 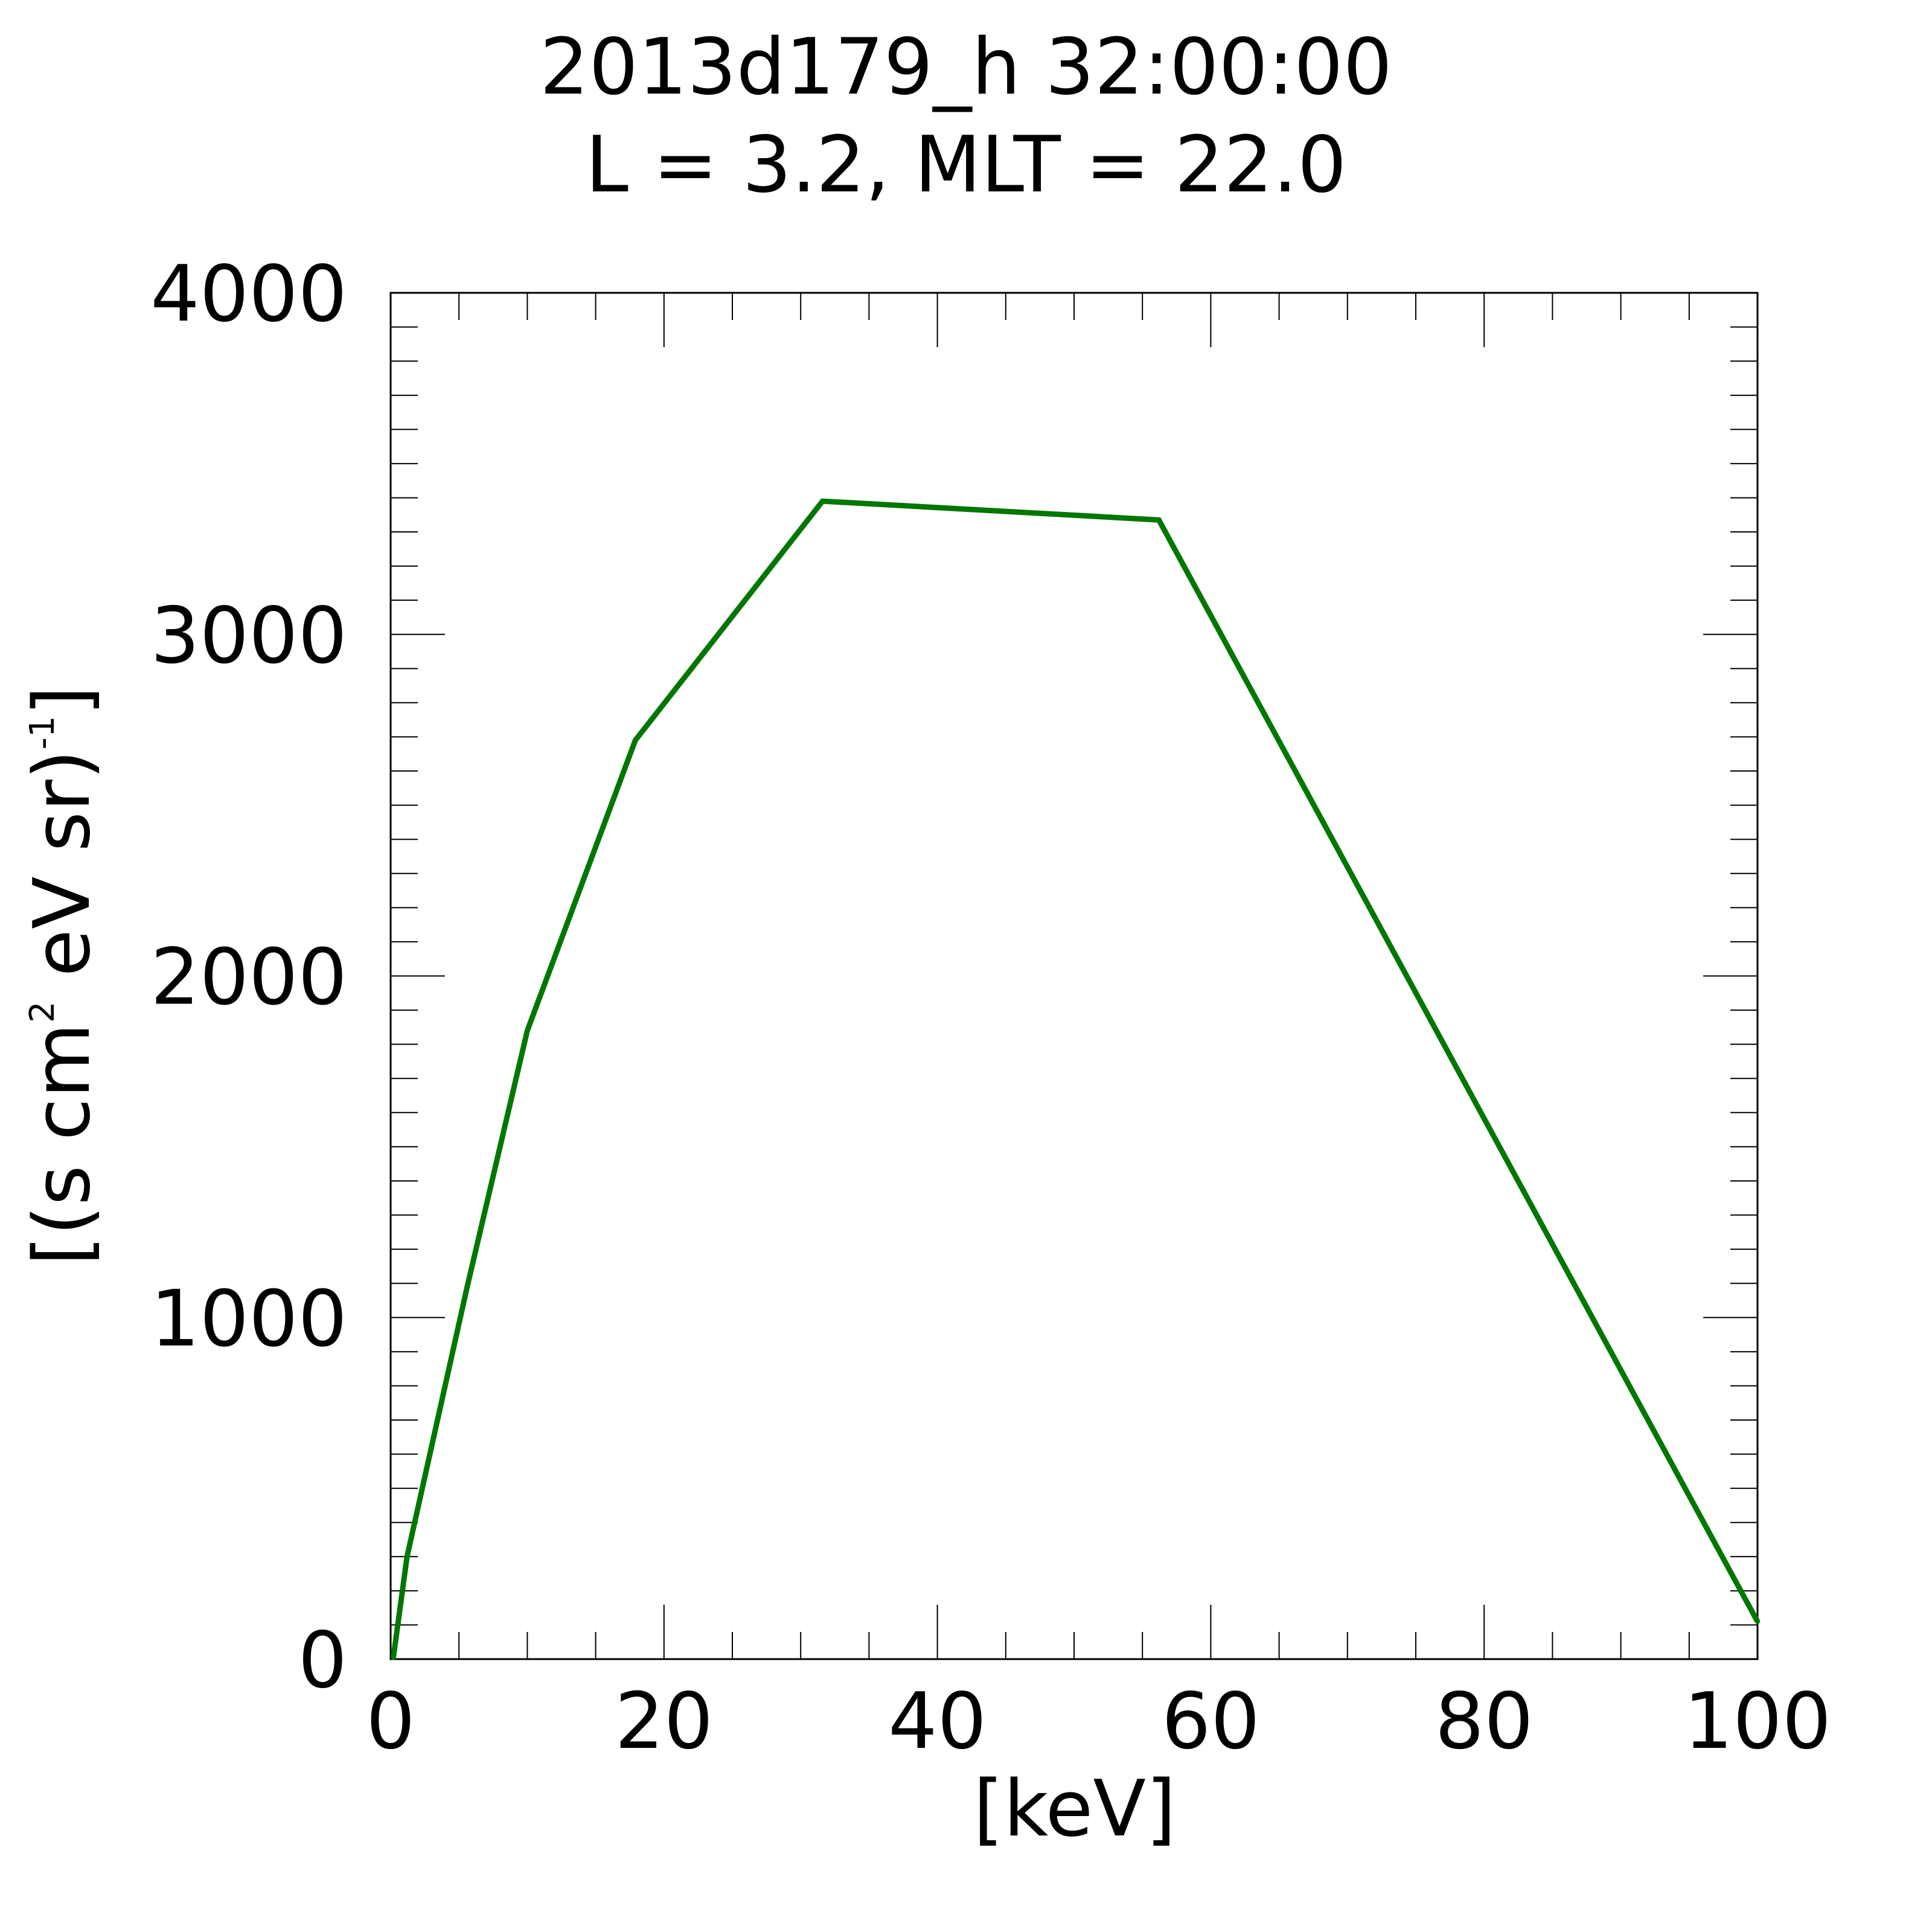 I want to click on x-tick-label: 40, so click(x=937, y=1722).